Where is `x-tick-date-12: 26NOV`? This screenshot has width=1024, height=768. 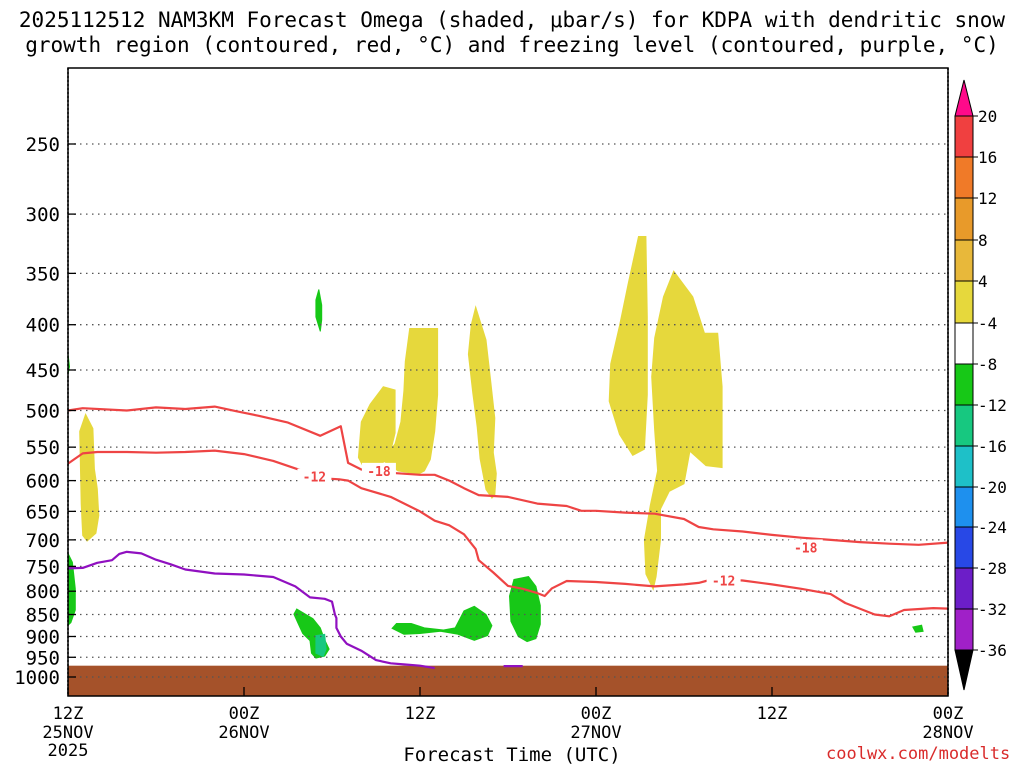 x-tick-date-12: 26NOV is located at coordinates (243, 733).